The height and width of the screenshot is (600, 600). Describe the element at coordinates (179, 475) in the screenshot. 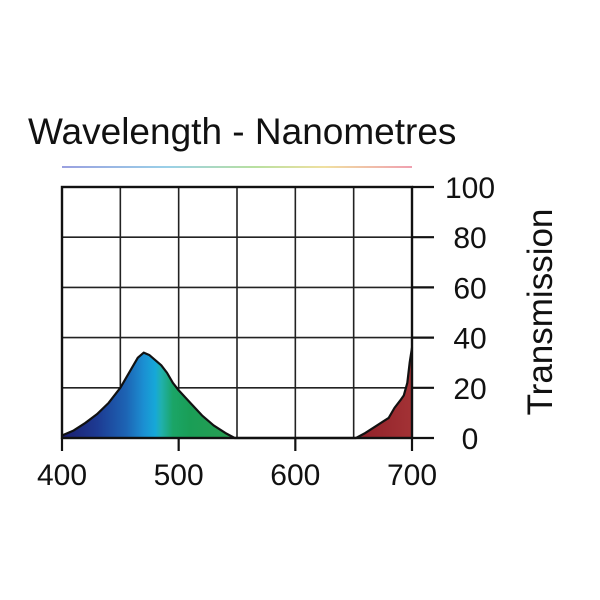

I see `x-tick-label: 500` at that location.